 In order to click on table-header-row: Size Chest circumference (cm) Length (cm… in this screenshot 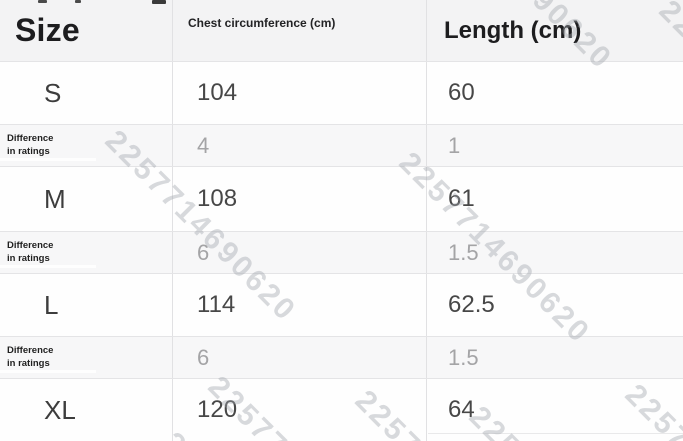, I will do `click(341, 31)`.